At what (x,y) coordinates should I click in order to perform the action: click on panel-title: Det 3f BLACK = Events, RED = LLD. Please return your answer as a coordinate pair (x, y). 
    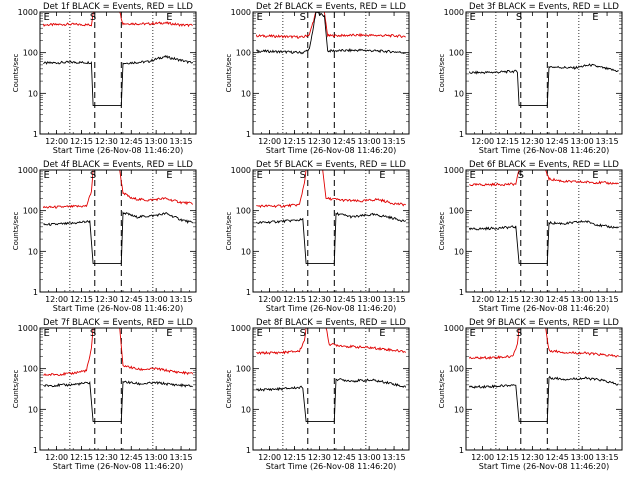
    Looking at the image, I should click on (544, 7).